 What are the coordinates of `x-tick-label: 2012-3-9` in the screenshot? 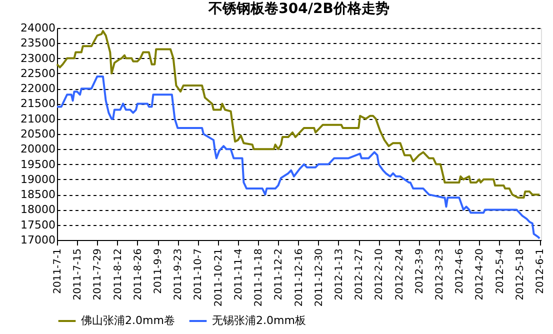 It's located at (420, 271).